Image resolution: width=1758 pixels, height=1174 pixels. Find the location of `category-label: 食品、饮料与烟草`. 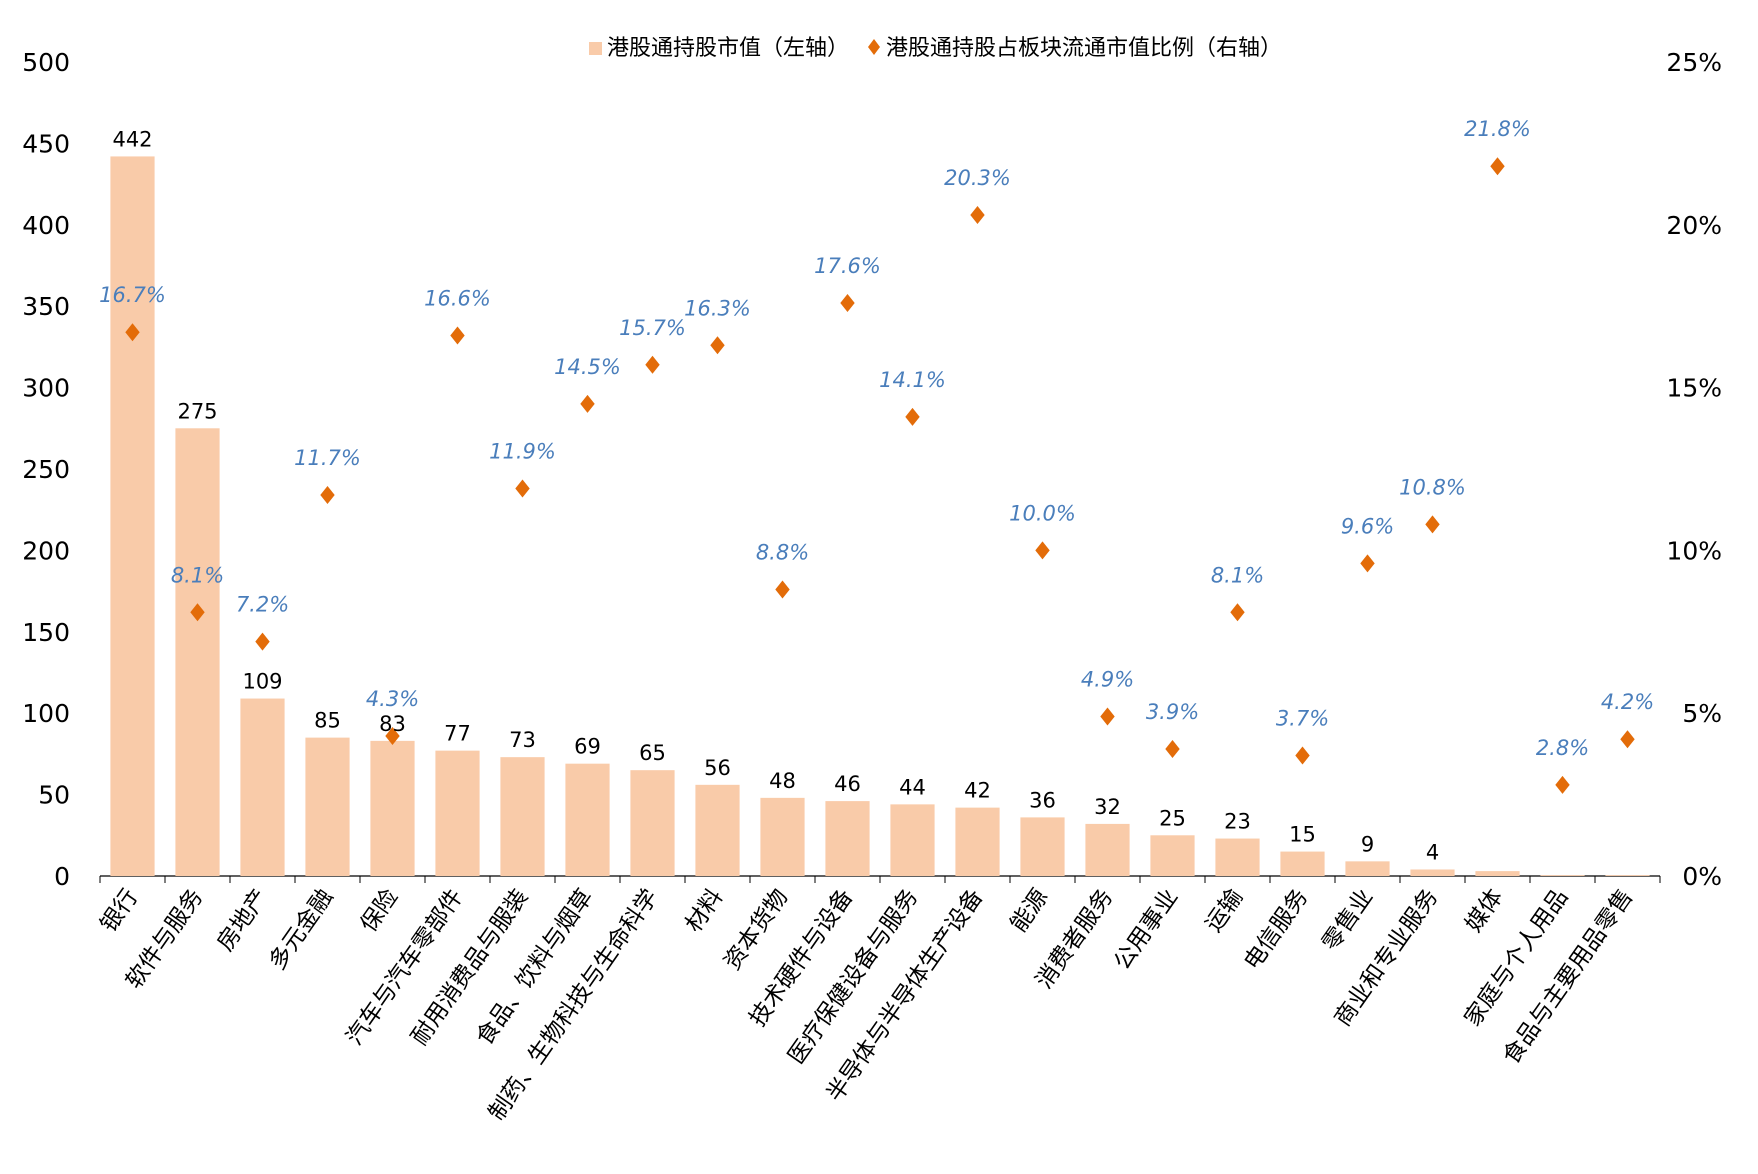

category-label: 食品、饮料与烟草 is located at coordinates (535, 968).